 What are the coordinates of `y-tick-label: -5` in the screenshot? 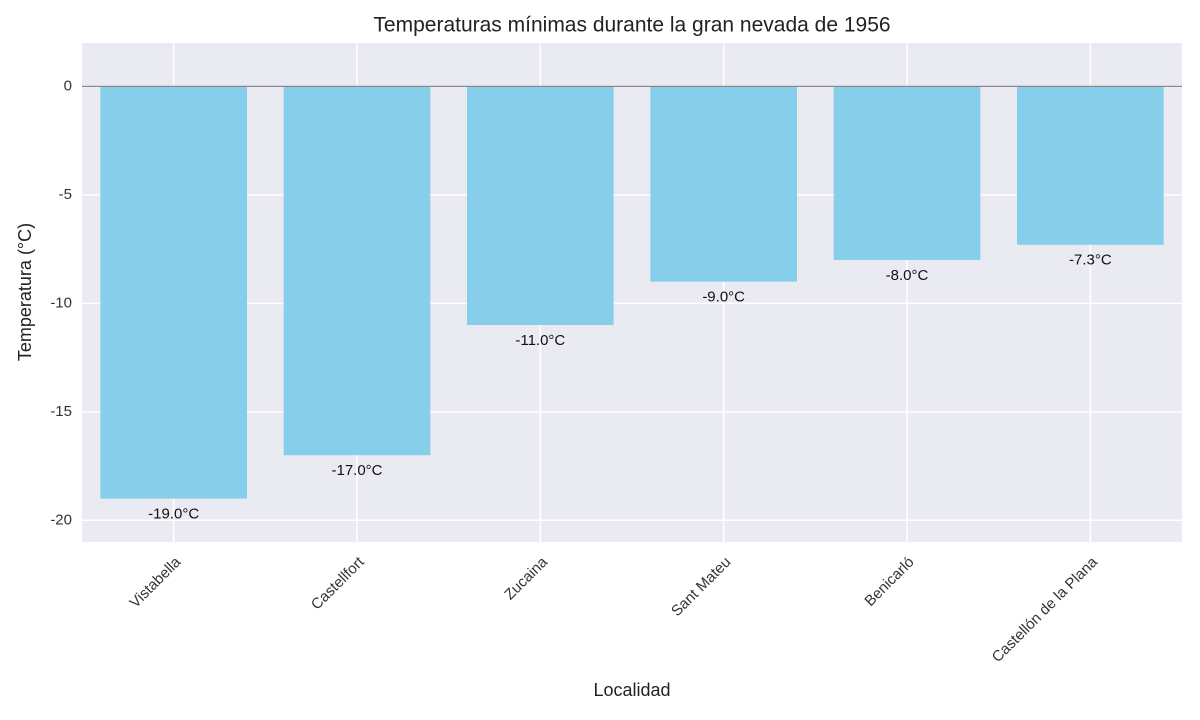 It's located at (65, 194).